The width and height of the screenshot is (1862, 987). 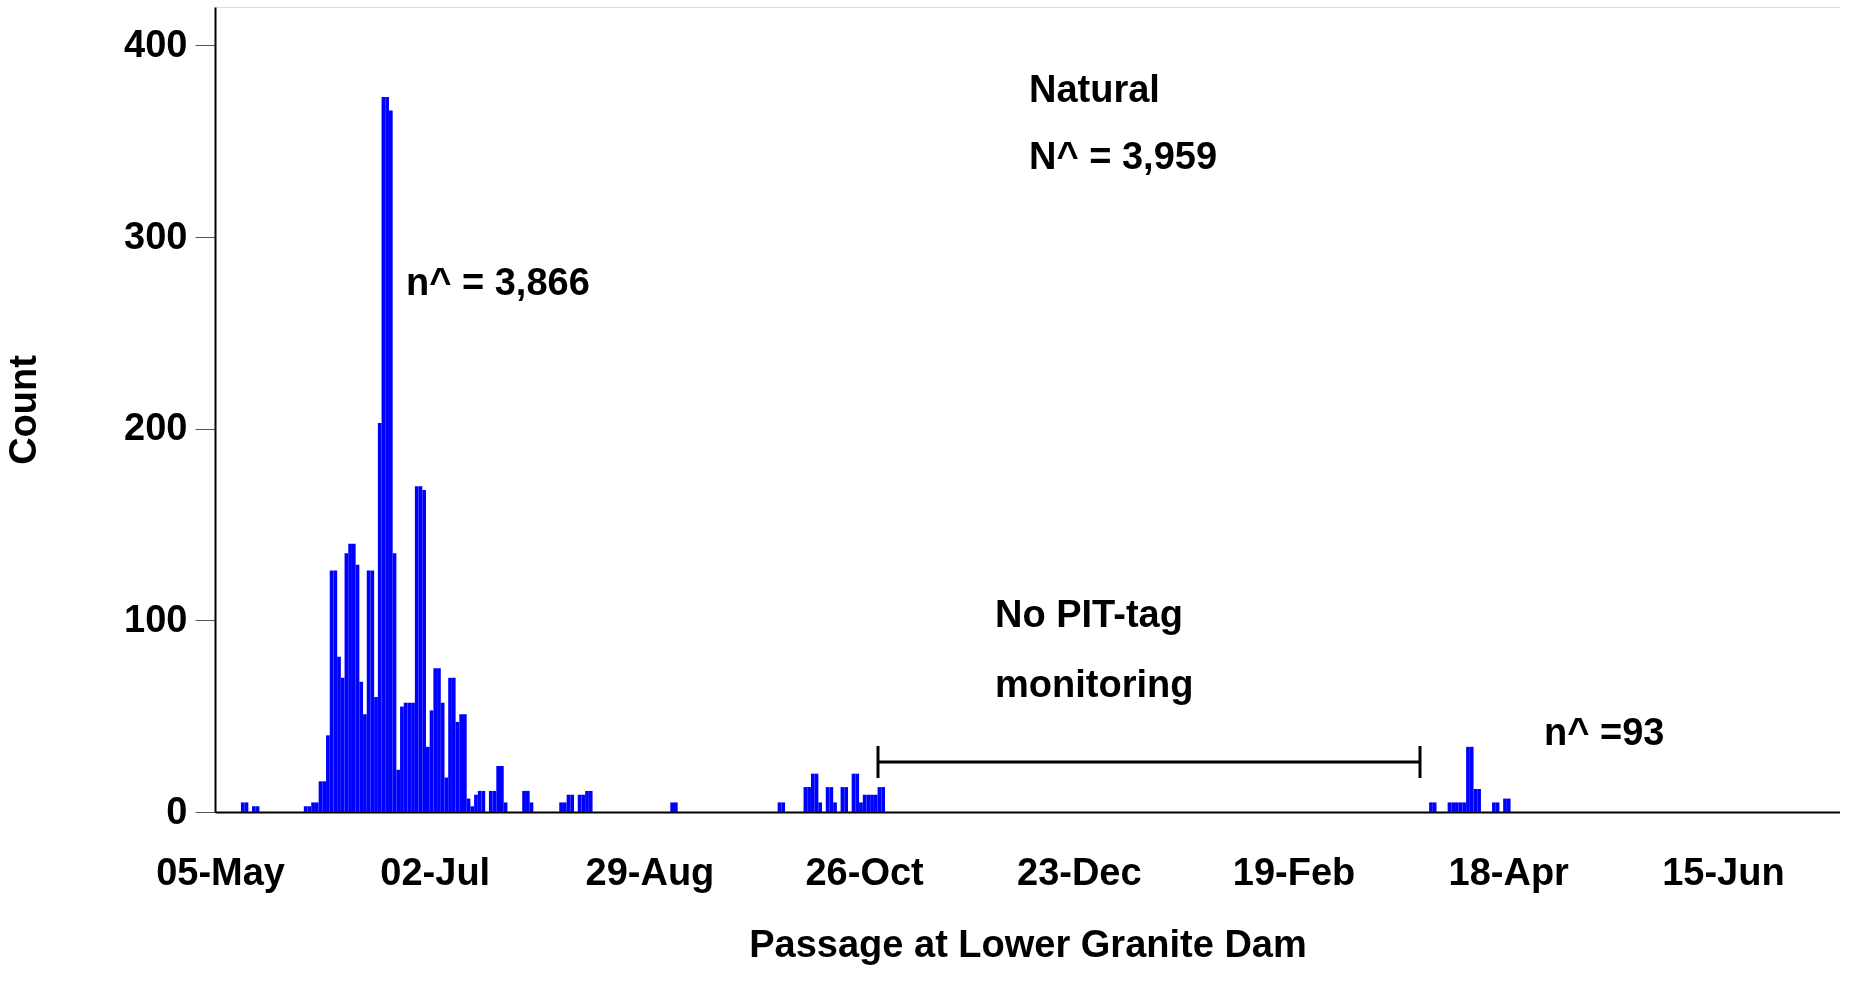 I want to click on annotation: Natural, so click(x=1094, y=89).